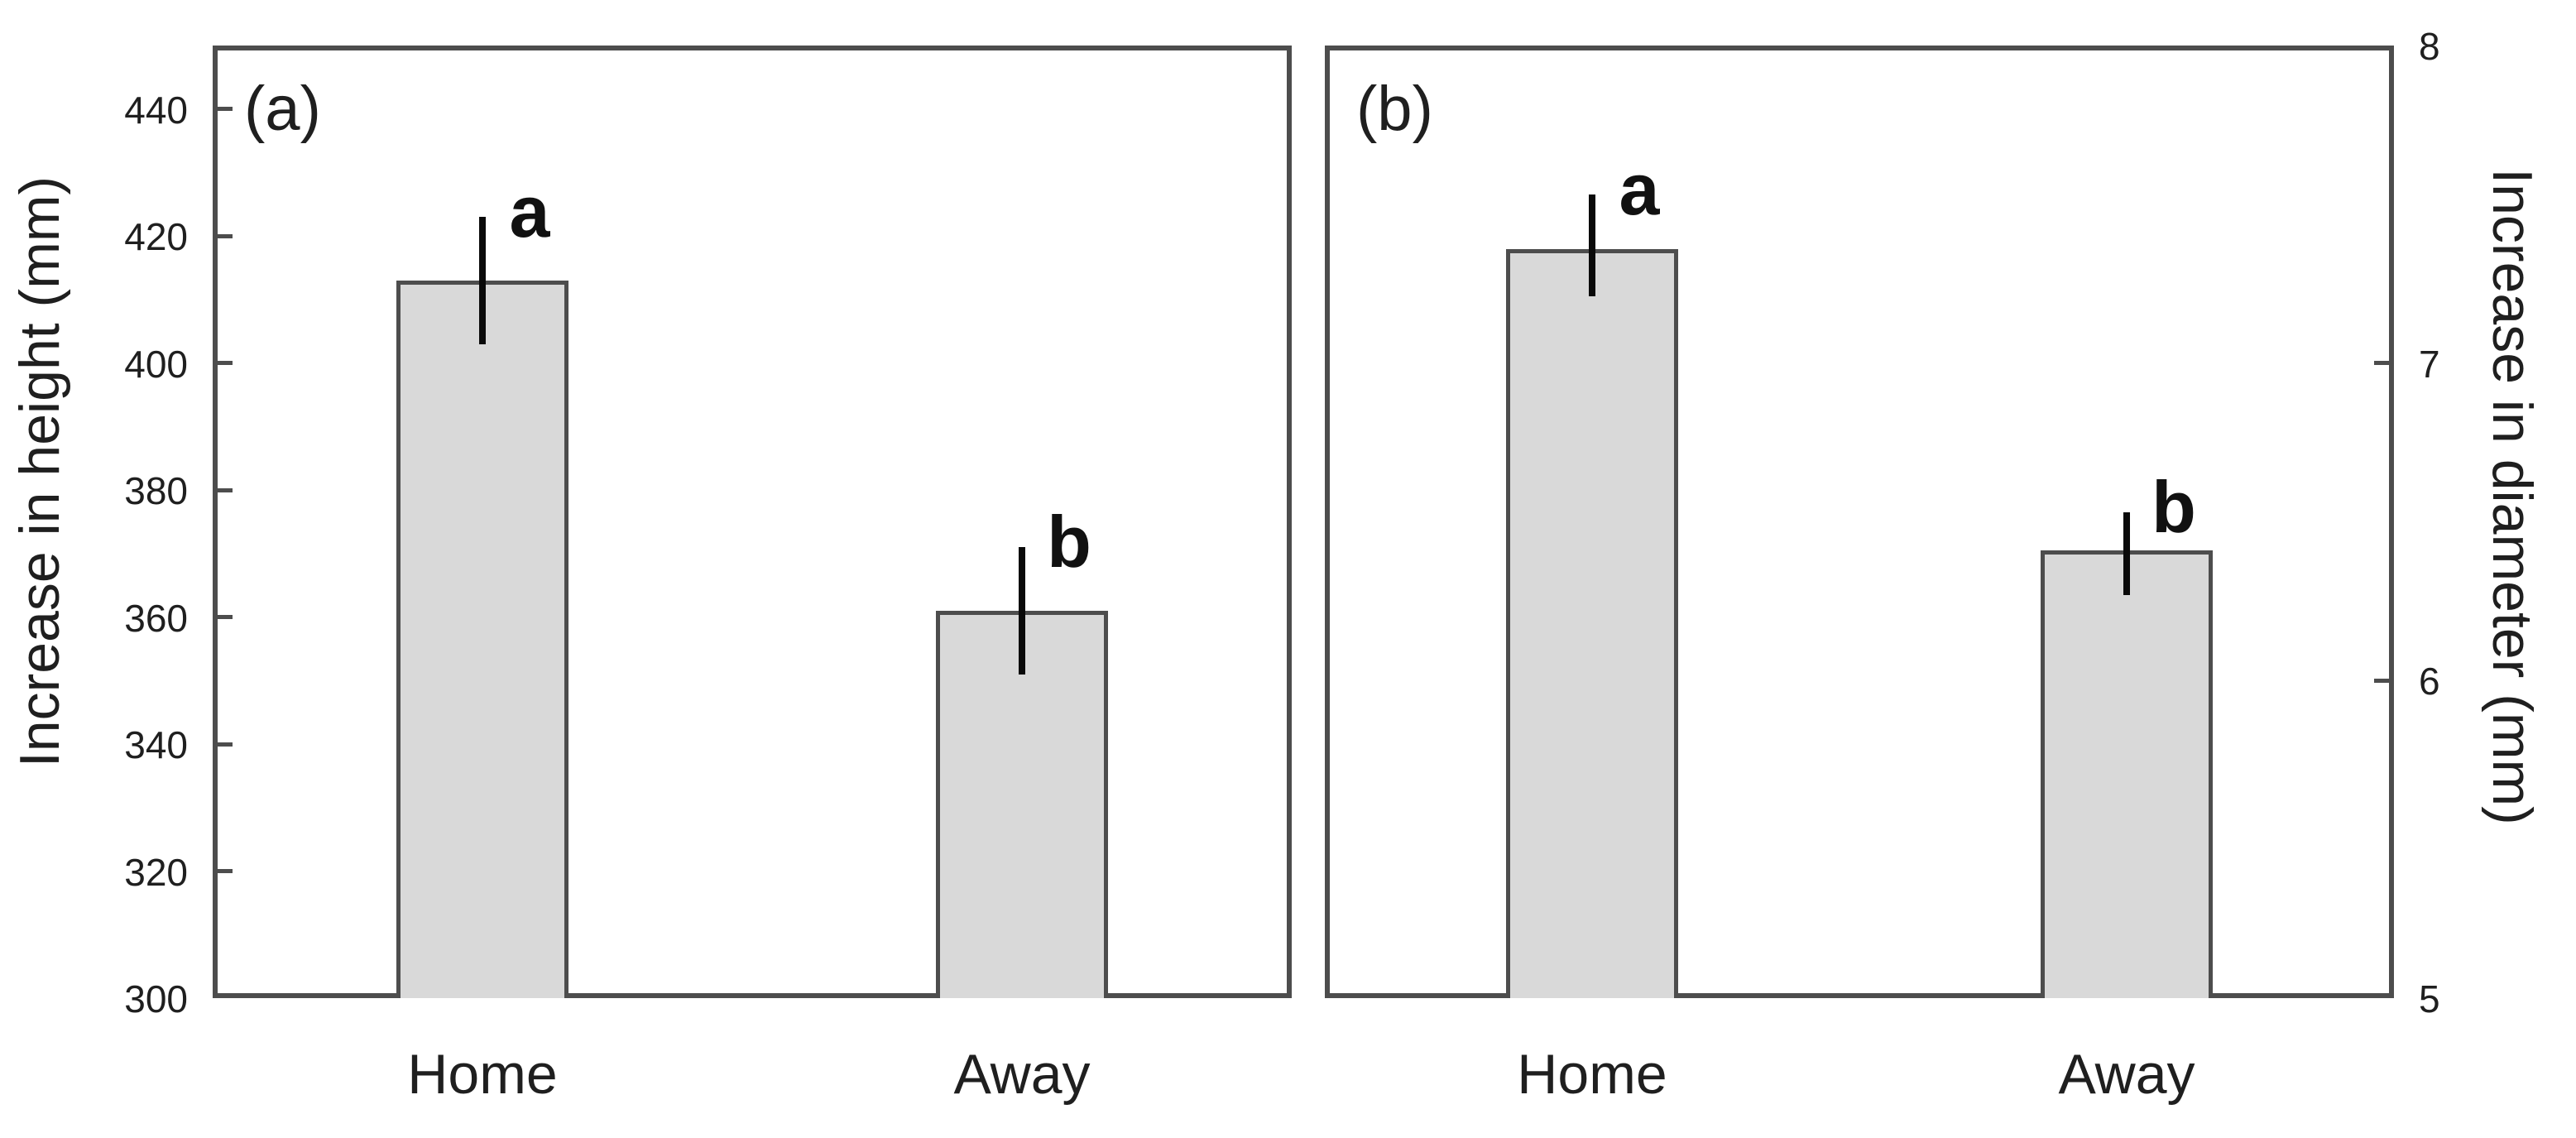 Image resolution: width=2576 pixels, height=1138 pixels. Describe the element at coordinates (2429, 999) in the screenshot. I see `y-tick-label: 5` at that location.